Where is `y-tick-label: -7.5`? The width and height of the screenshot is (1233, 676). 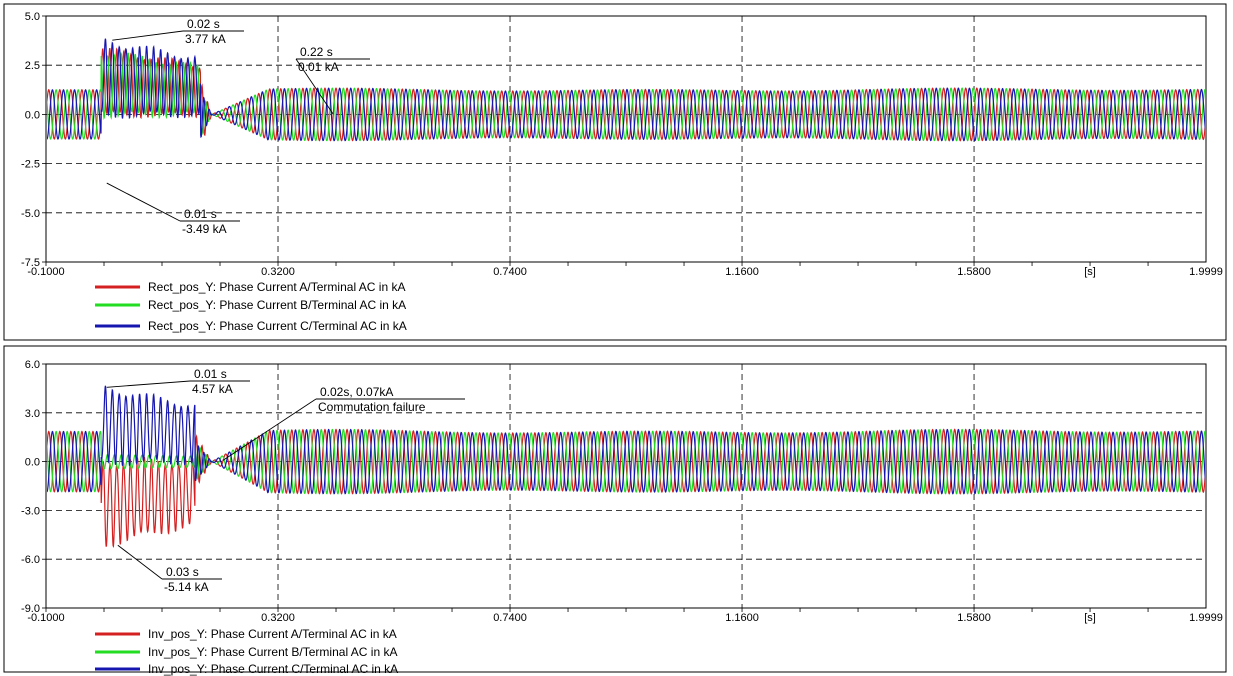 y-tick-label: -7.5 is located at coordinates (30, 263).